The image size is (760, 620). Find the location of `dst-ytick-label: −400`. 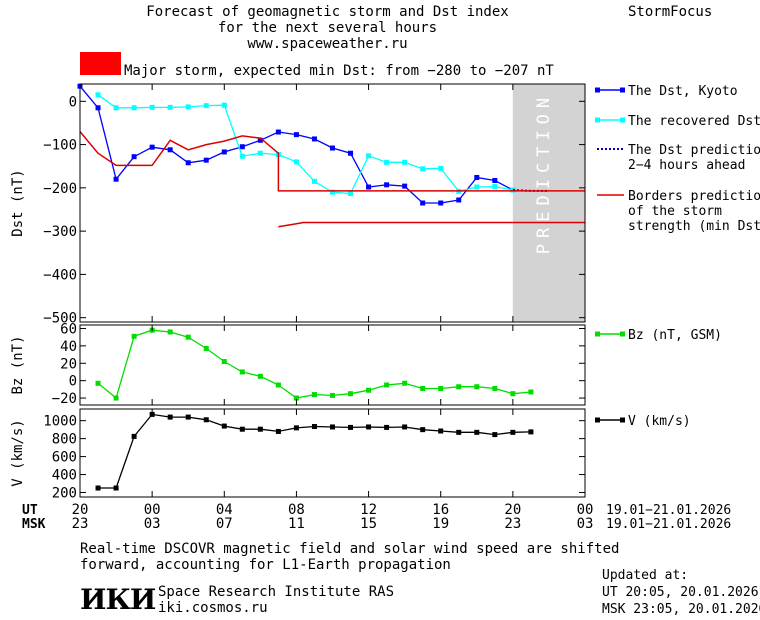

dst-ytick-label: −400 is located at coordinates (60, 275).